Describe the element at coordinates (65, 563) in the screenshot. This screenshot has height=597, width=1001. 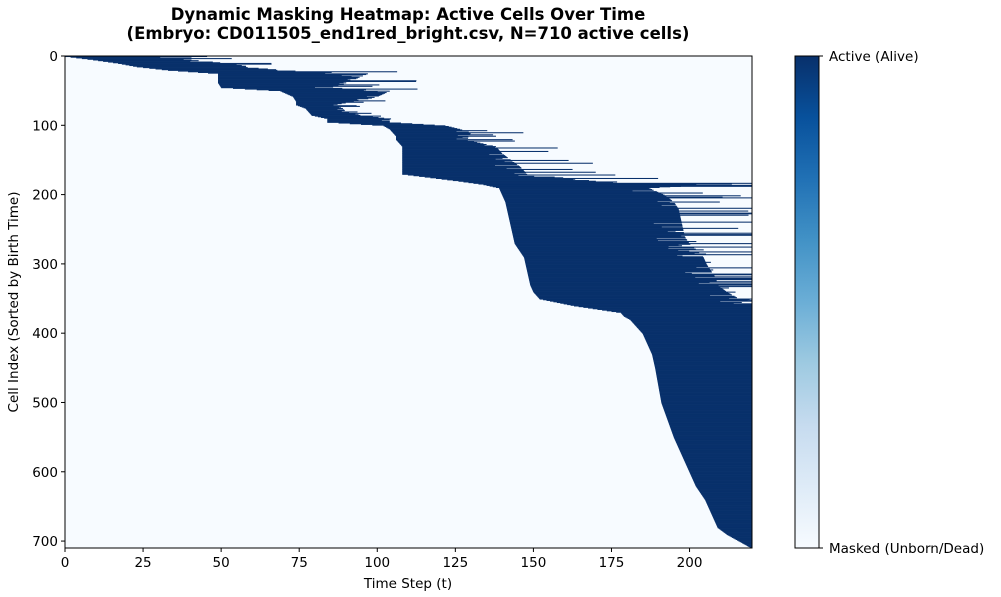
I see `x-tick-label: 0` at that location.